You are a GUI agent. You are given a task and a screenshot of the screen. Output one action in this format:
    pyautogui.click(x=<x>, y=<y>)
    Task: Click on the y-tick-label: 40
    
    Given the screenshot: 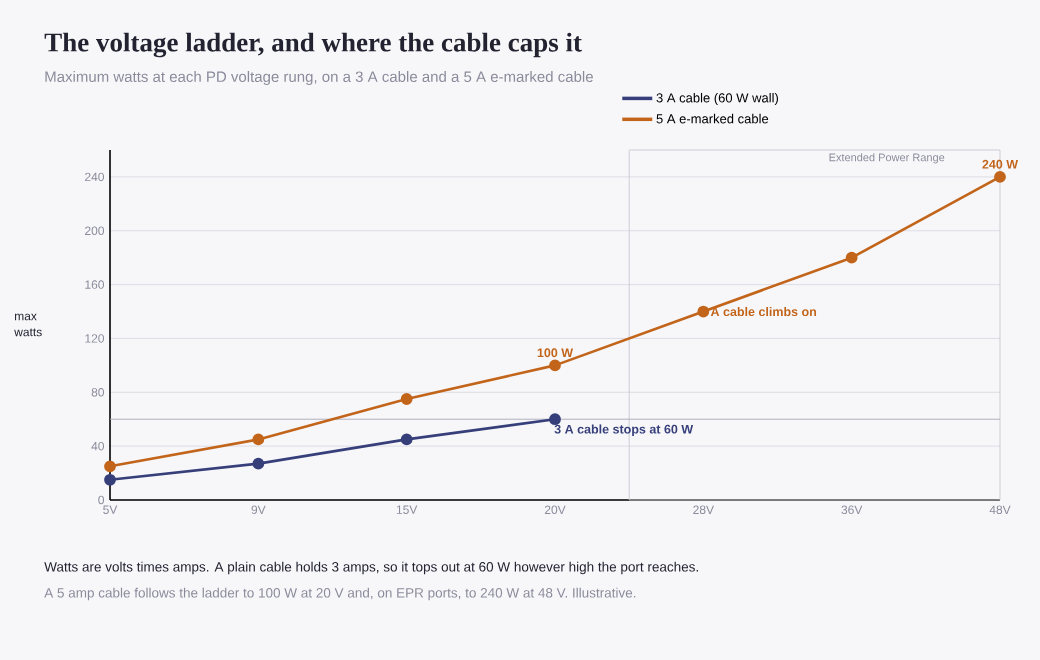 What is the action you would take?
    pyautogui.click(x=98, y=446)
    